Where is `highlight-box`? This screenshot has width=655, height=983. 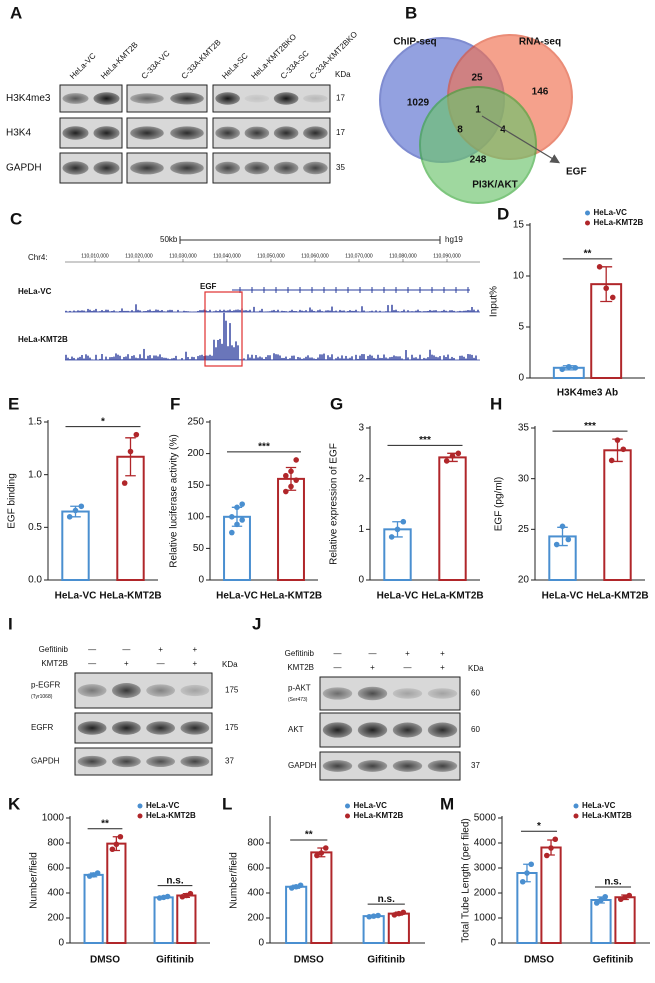
highlight-box is located at coordinates (223, 329).